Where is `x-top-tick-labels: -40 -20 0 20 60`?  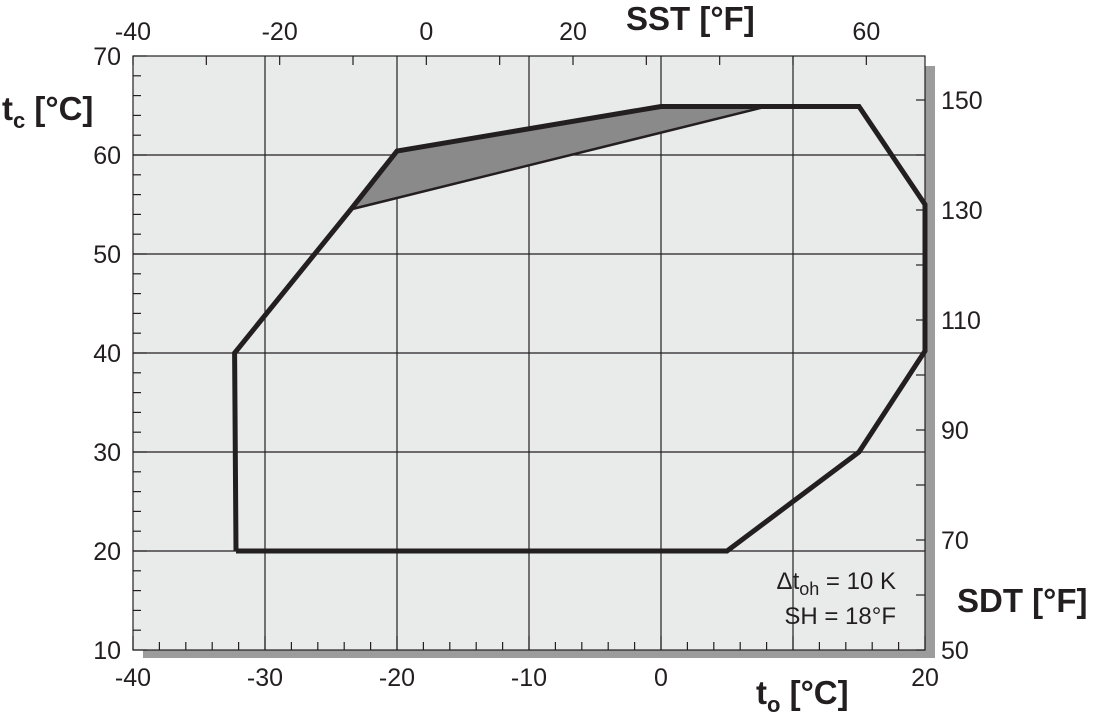 x-top-tick-labels: -40 -20 0 20 60 is located at coordinates (497, 32).